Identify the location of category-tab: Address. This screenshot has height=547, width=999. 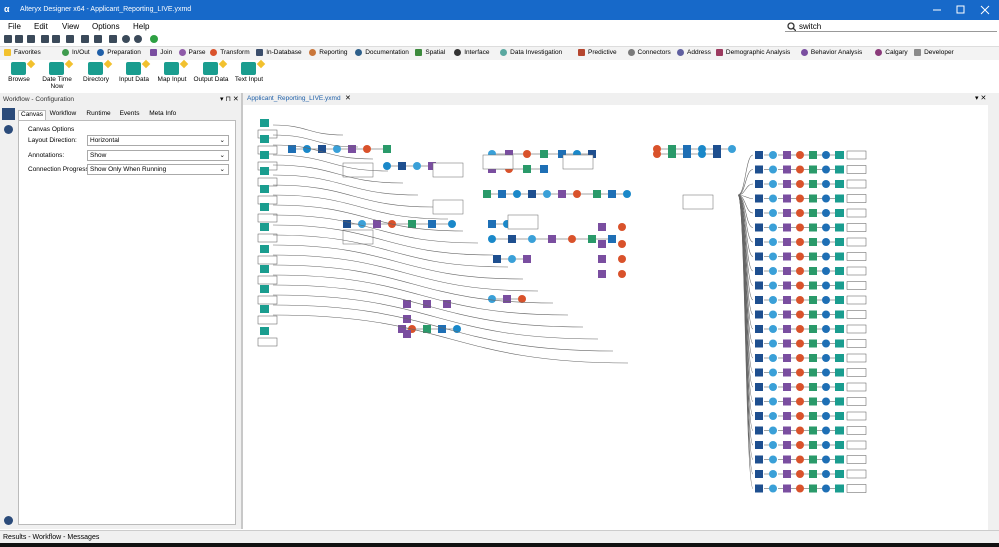
(694, 54).